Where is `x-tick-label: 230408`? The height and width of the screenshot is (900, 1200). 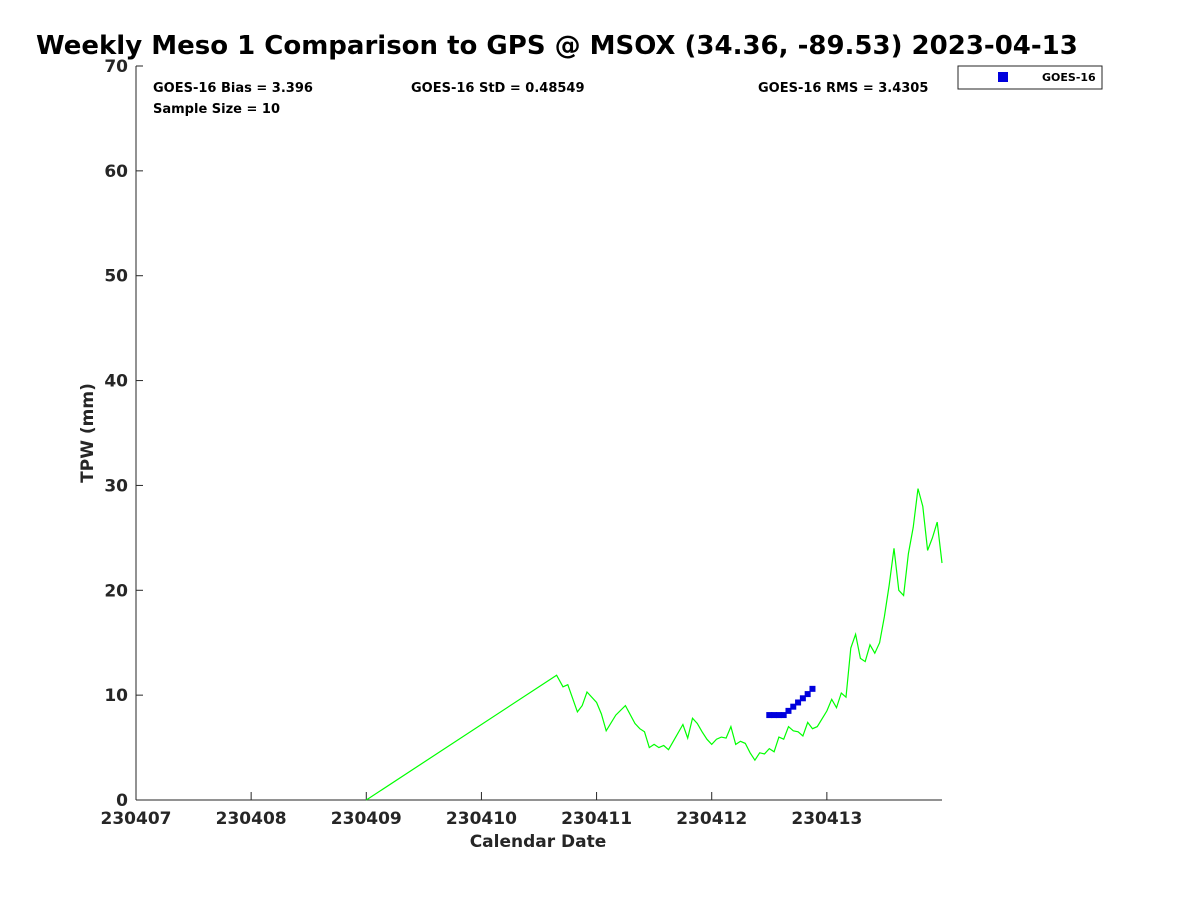
x-tick-label: 230408 is located at coordinates (251, 819).